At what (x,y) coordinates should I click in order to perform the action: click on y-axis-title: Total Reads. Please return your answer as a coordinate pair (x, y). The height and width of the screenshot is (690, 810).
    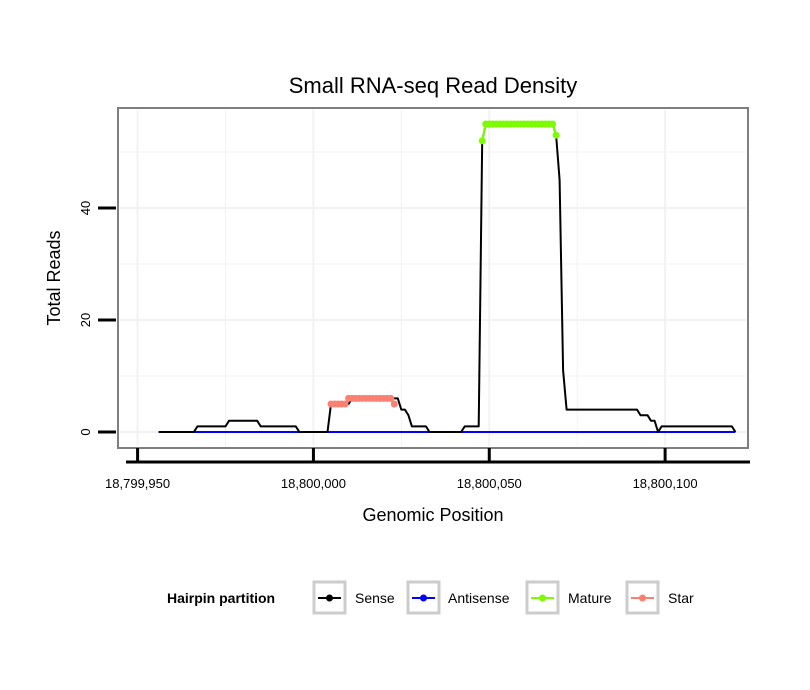
    Looking at the image, I should click on (54, 277).